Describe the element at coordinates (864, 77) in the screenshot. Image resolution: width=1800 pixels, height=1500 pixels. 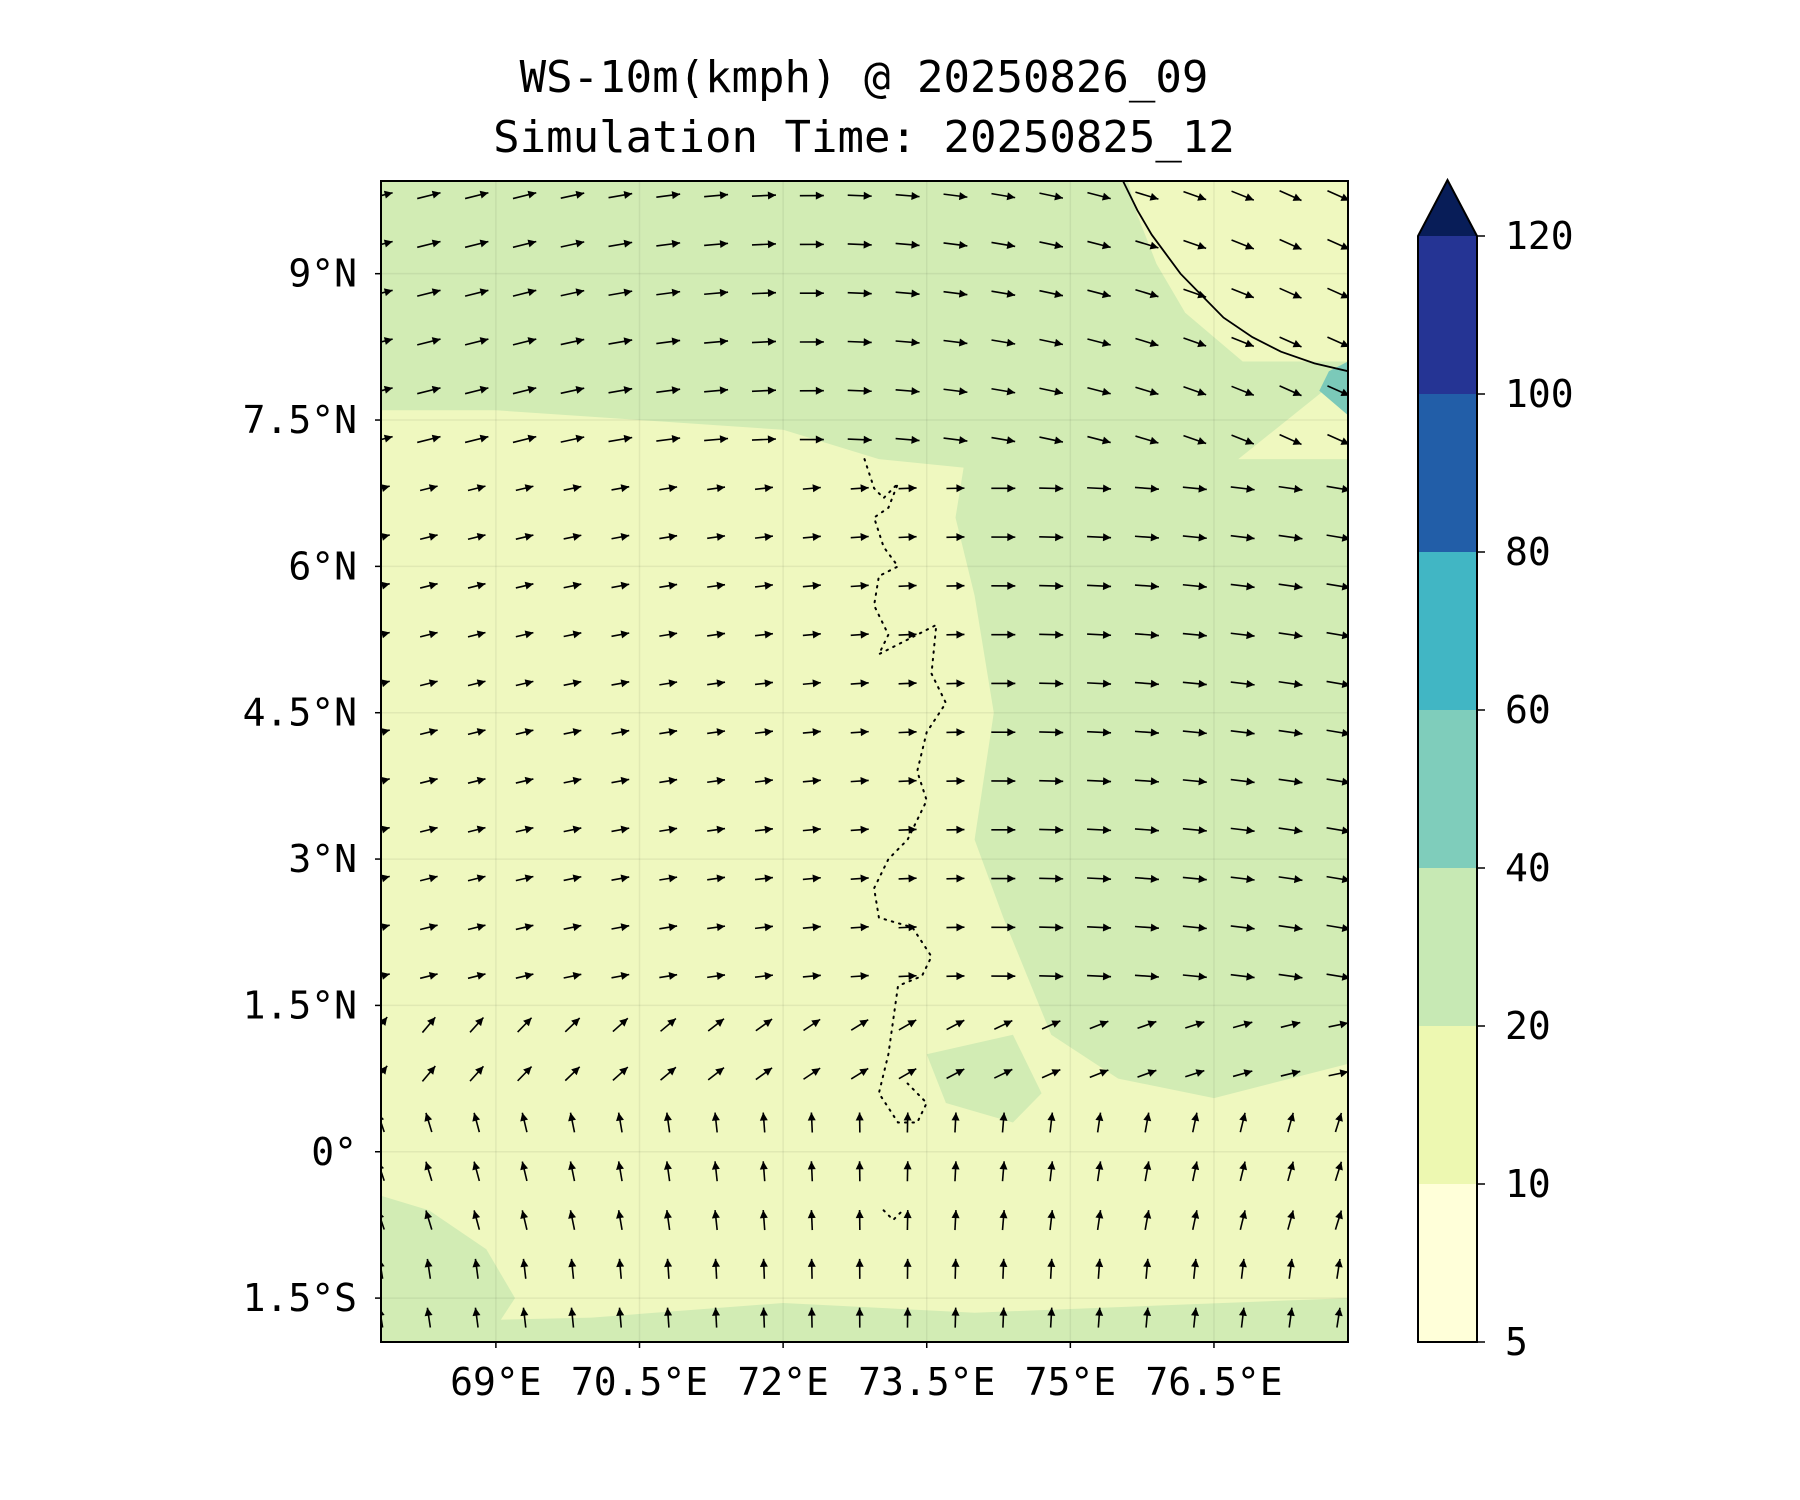
I see `chart-title-line-1: WS-10m(kmph) @ 20250826_09` at that location.